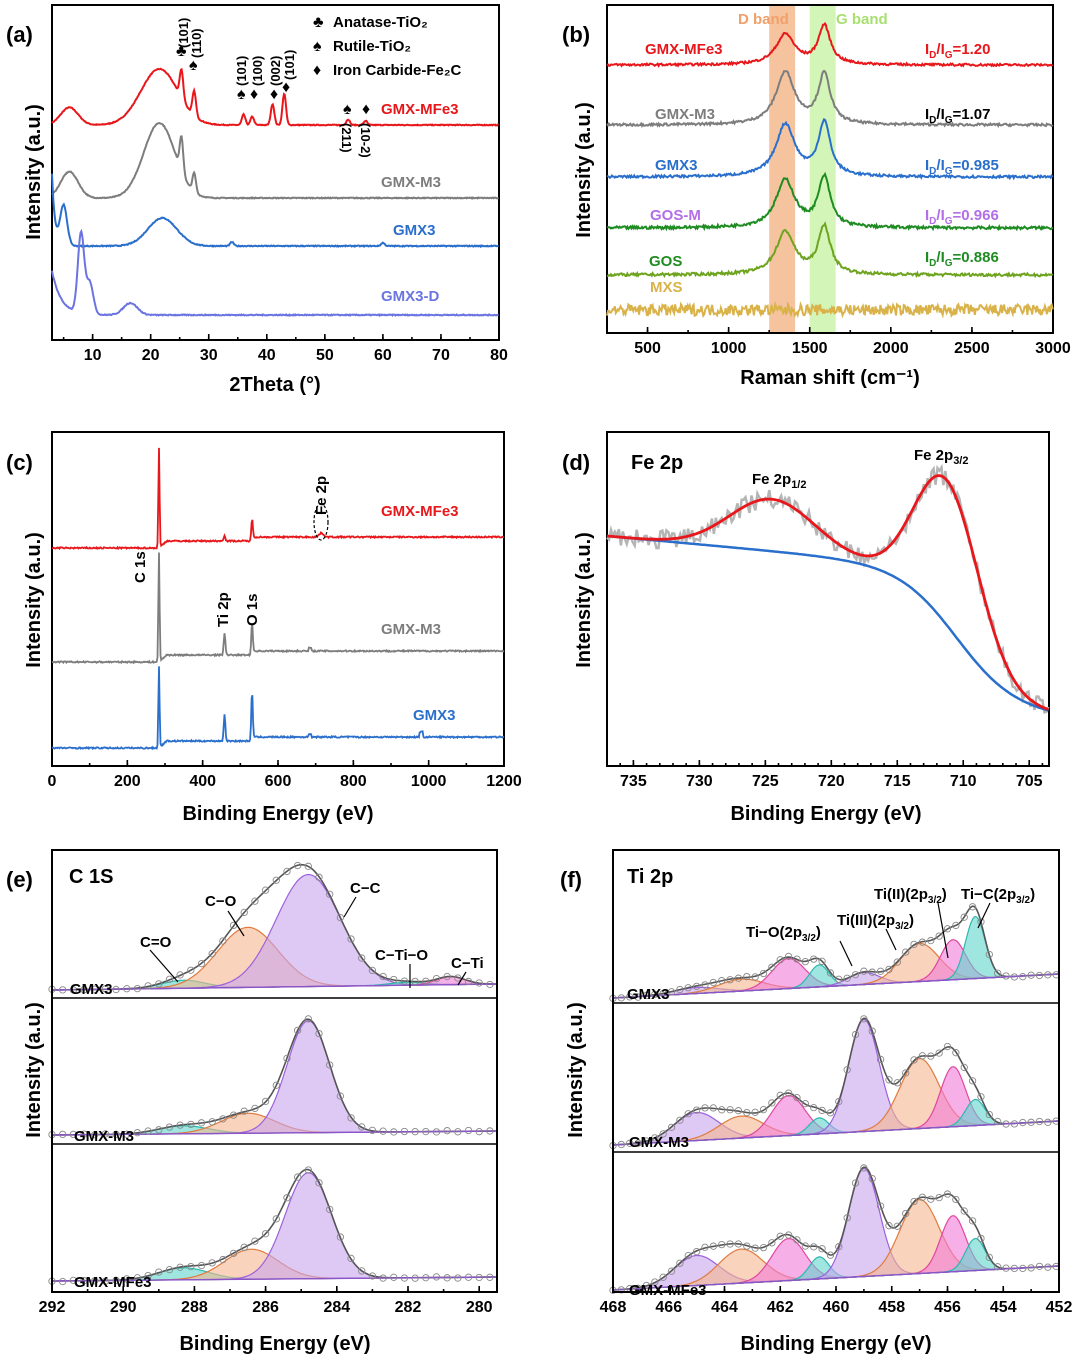  What do you see at coordinates (891, 939) in the screenshot?
I see `f-arrow-ti-iii` at bounding box center [891, 939].